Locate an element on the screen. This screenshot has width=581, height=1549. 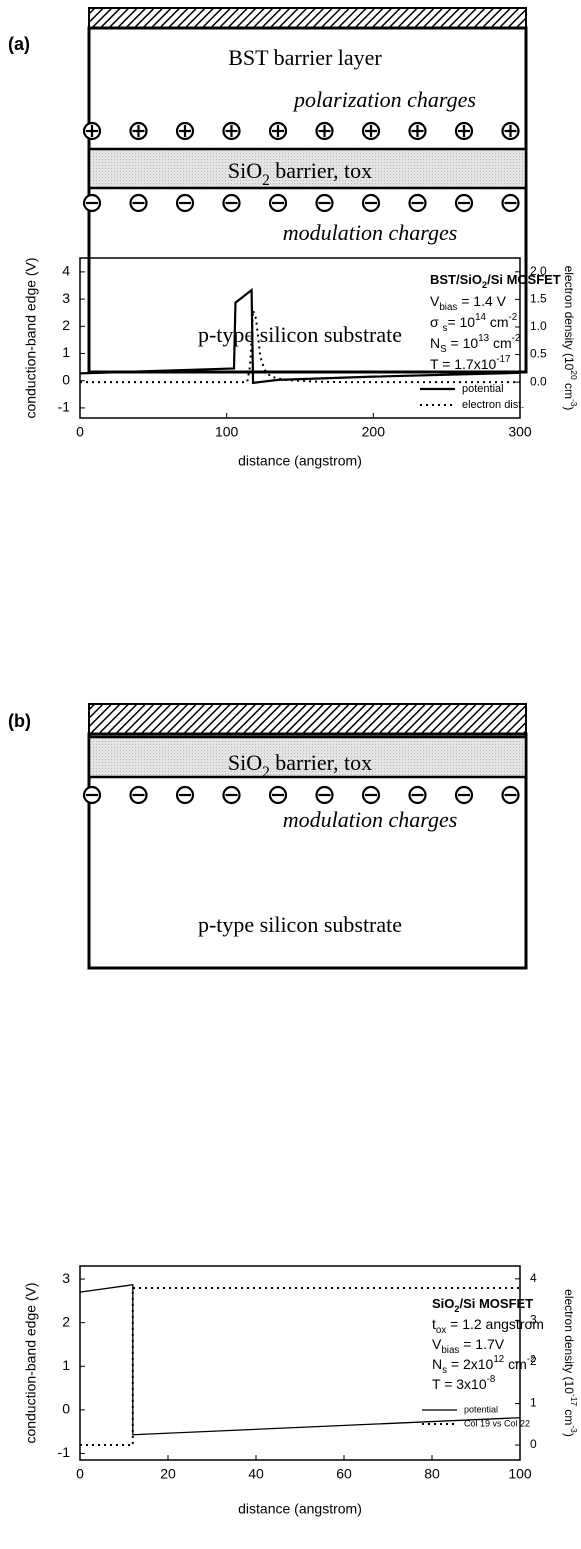
text-part: σ is located at coordinates (436, 322).